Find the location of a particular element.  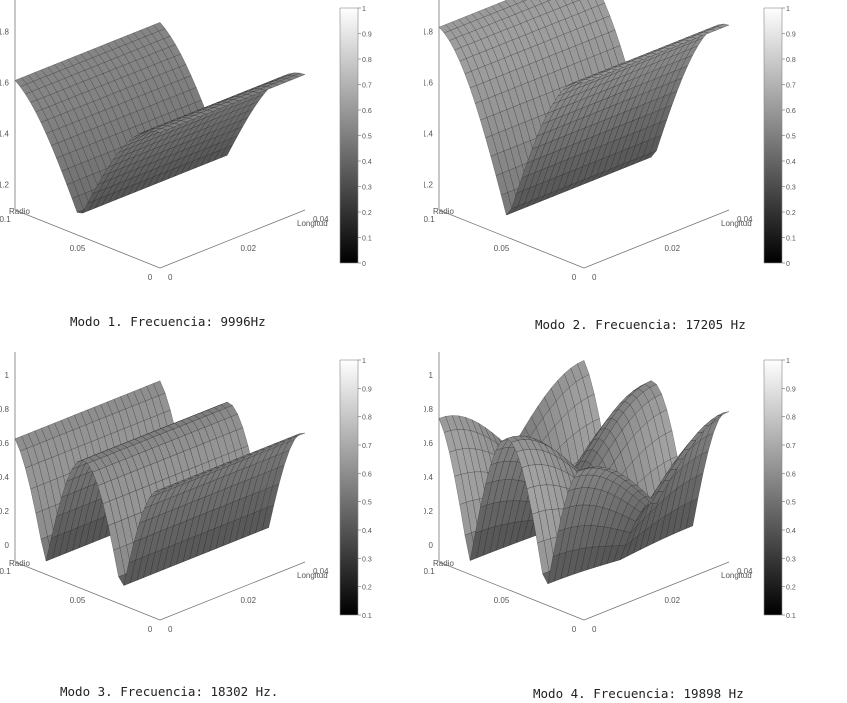

z-tick-label: 0.6 is located at coordinates (429, 443).